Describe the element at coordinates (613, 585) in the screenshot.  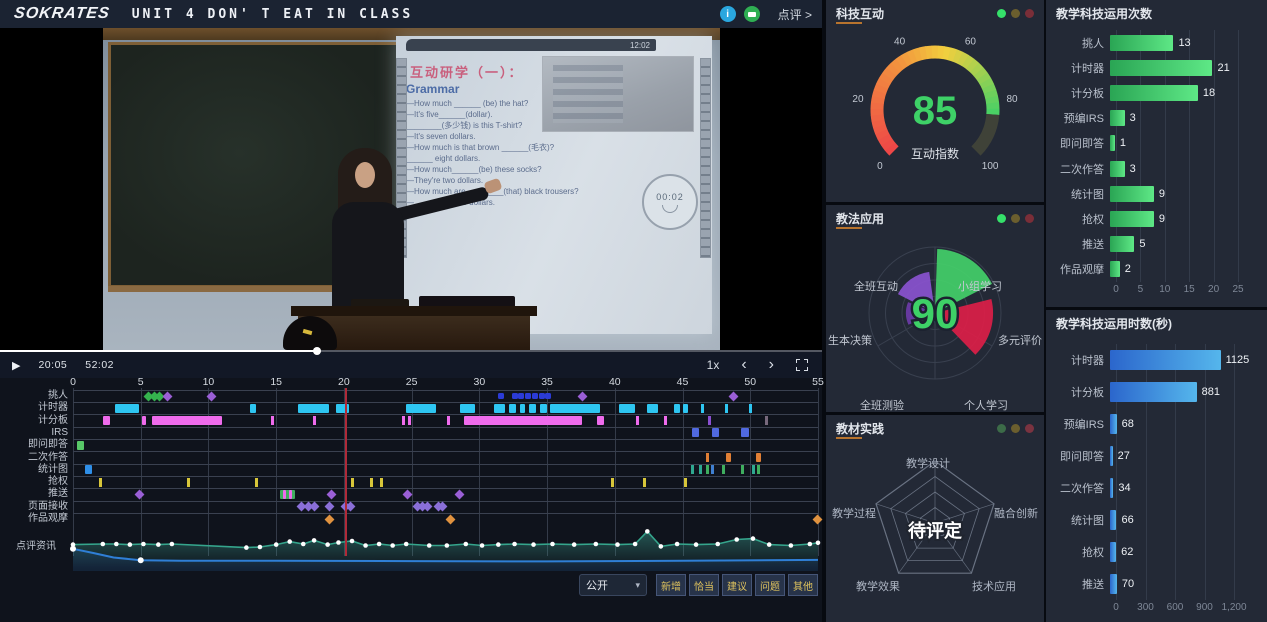
I see `visibility-select: 公开 ▾` at that location.